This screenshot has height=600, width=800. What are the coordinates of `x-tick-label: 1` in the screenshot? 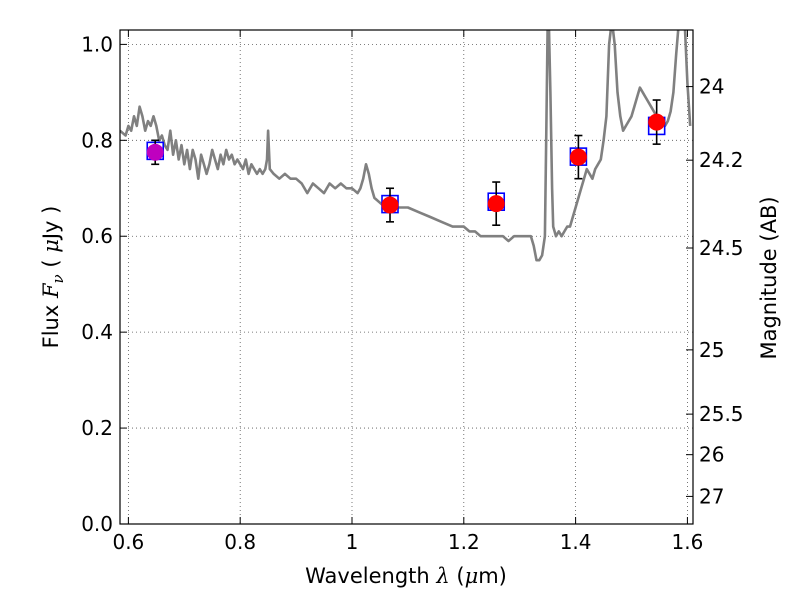 It's located at (352, 542).